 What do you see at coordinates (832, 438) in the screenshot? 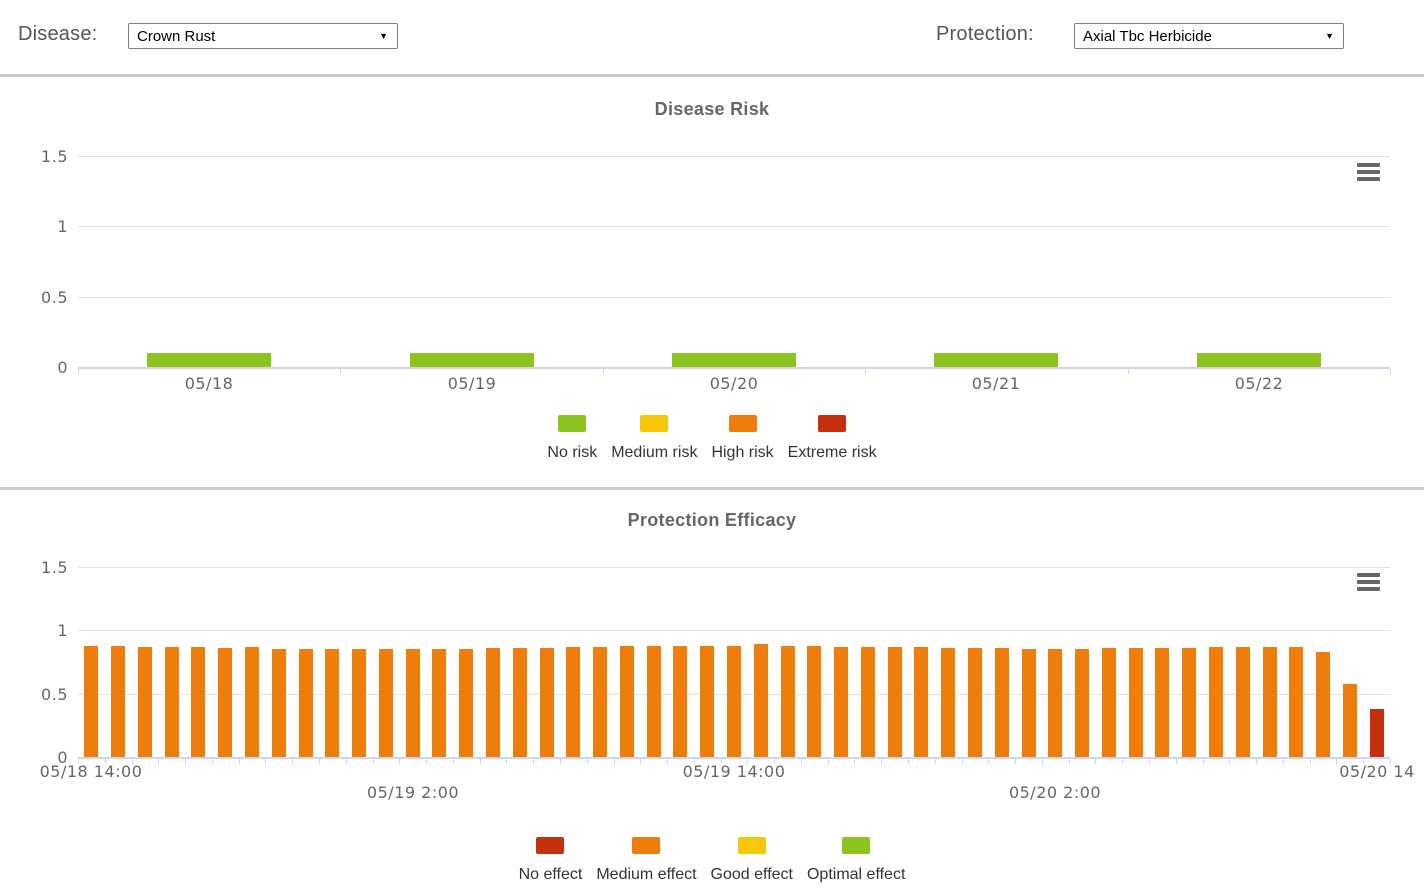
I see `legend-item: Extreme risk` at bounding box center [832, 438].